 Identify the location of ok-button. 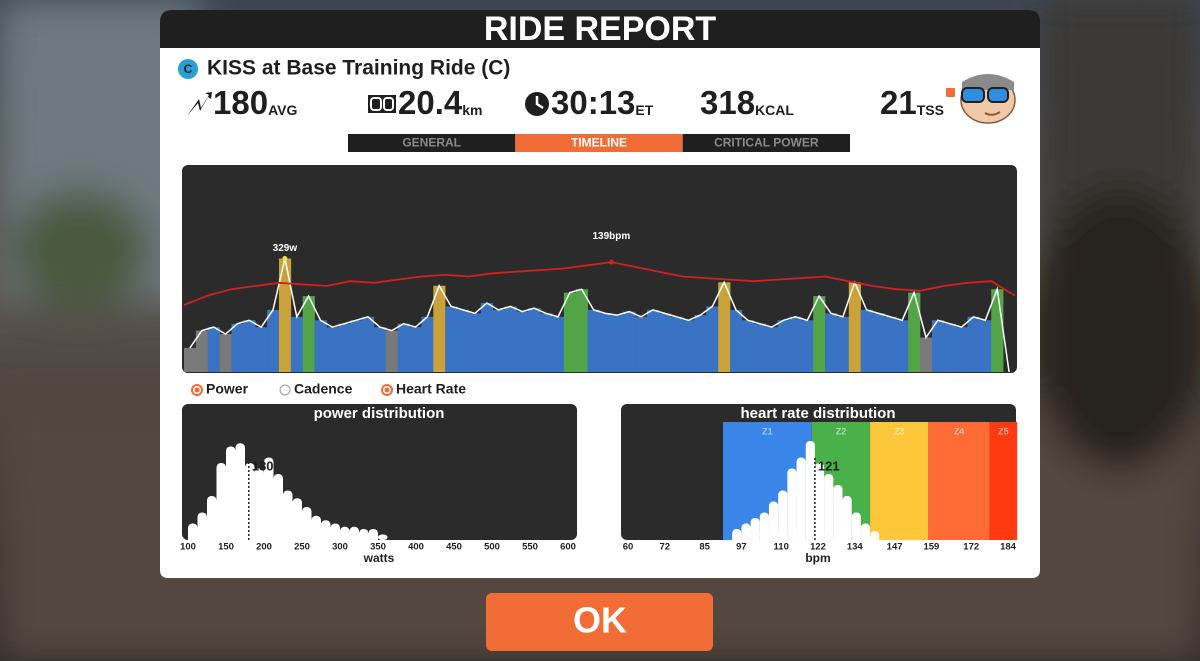
(599, 622).